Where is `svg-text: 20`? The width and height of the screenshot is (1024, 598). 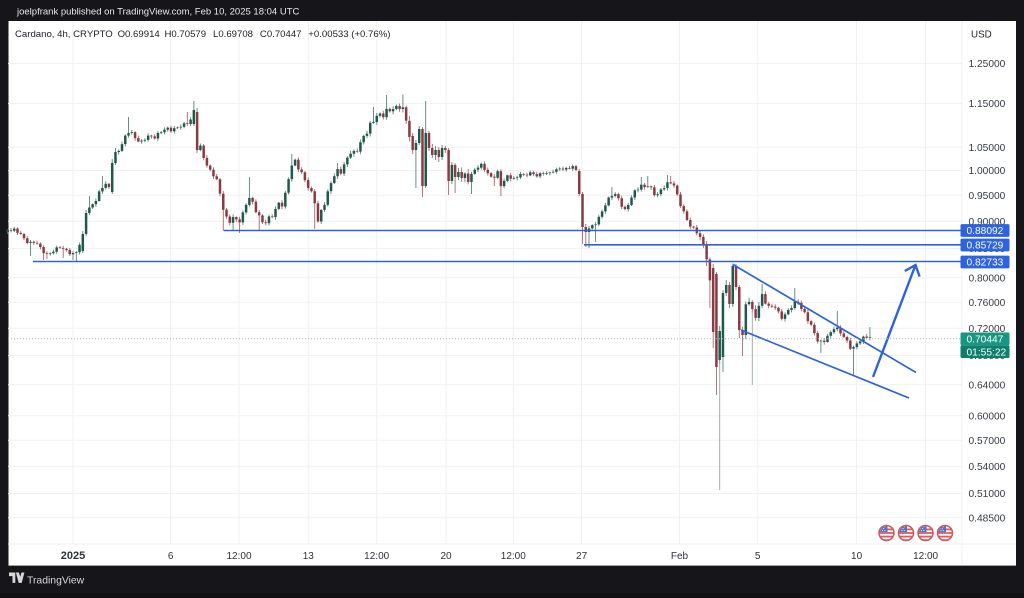
svg-text: 20 is located at coordinates (446, 556).